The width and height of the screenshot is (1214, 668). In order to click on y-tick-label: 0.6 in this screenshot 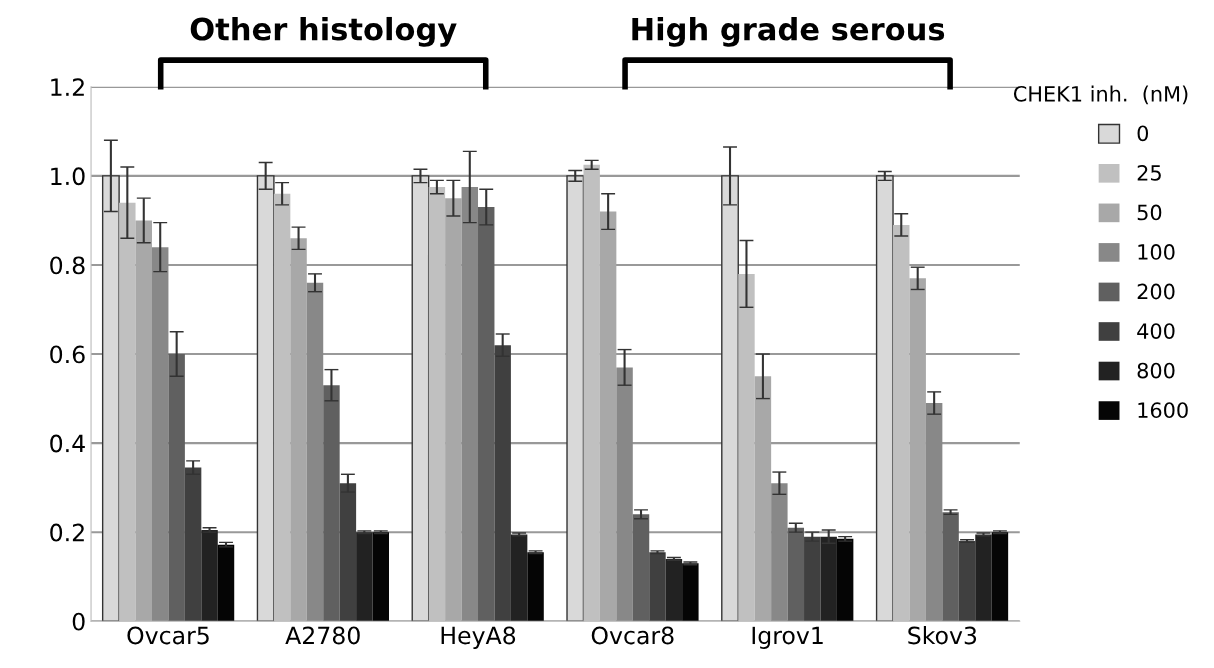, I will do `click(67, 354)`.